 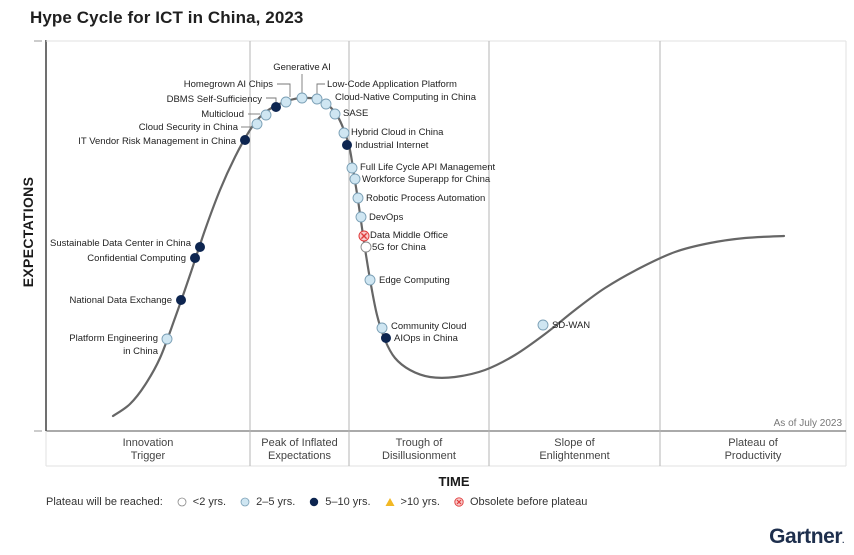 I want to click on label-platform-engineering-in-china-line1: Platform Engineering, so click(x=113, y=338).